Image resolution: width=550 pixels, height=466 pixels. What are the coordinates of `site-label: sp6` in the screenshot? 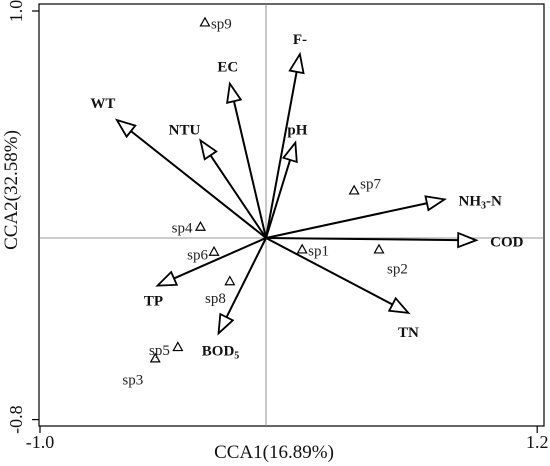 It's located at (197, 256).